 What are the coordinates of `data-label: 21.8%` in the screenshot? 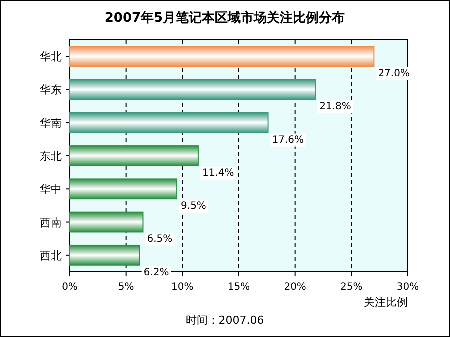 It's located at (336, 107).